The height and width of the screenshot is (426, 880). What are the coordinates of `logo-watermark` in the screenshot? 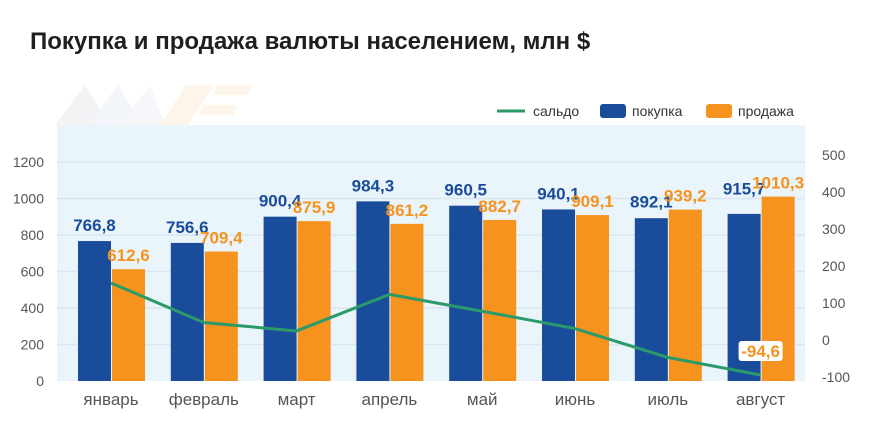 It's located at (153, 105).